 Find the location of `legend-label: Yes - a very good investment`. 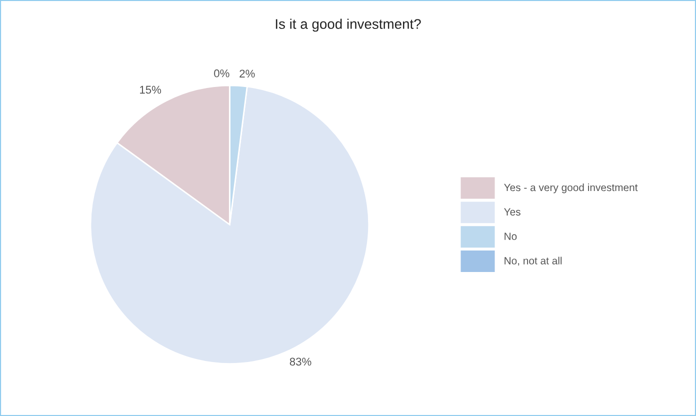

legend-label: Yes - a very good investment is located at coordinates (571, 188).